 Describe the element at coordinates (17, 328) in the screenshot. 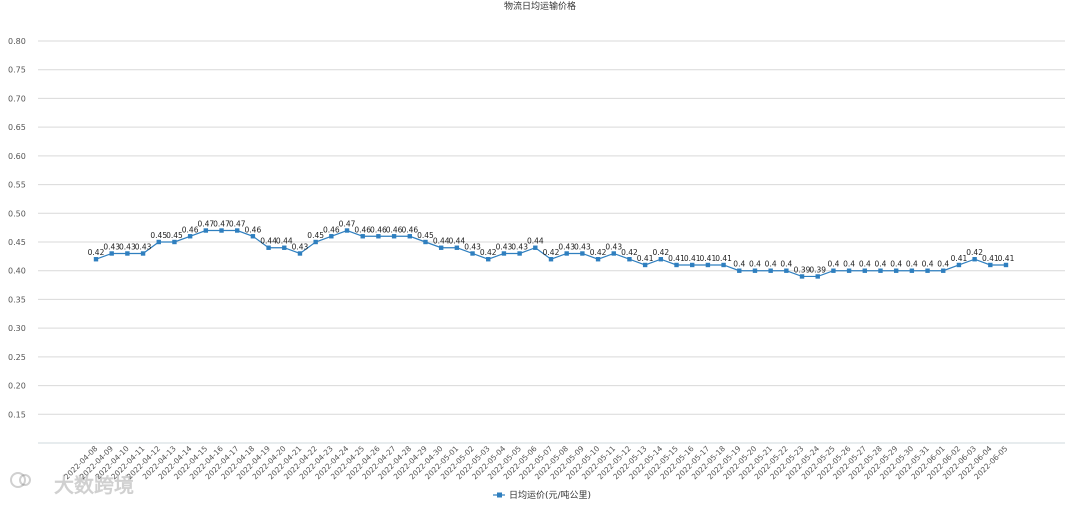

I see `y-tick-label: 0.30` at that location.